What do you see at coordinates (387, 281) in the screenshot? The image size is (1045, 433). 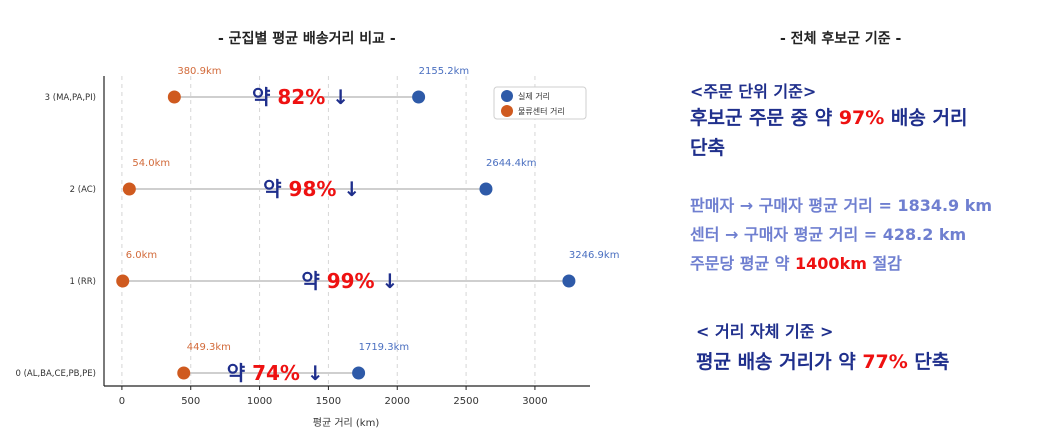 I see `reduction-arrow-1: ↓` at bounding box center [387, 281].